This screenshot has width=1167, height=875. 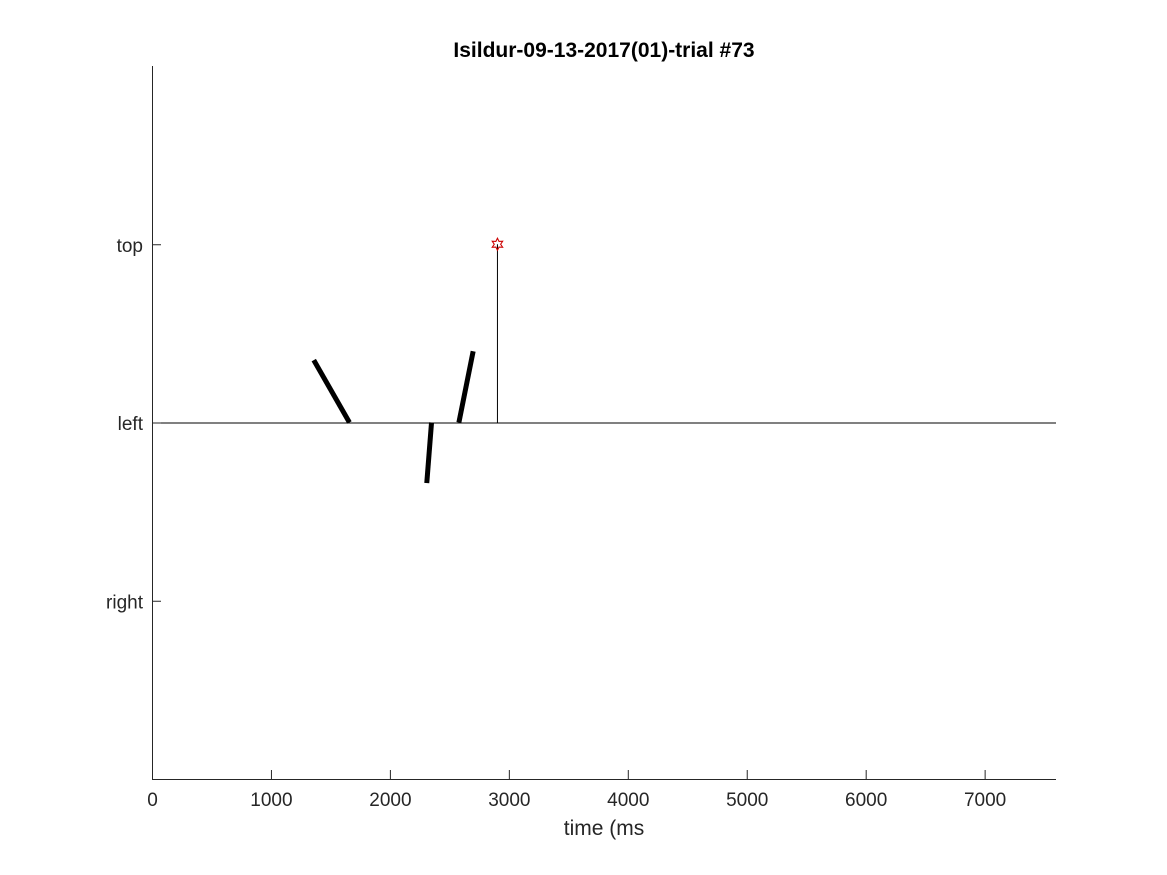 I want to click on x-tick-label: 6000, so click(x=866, y=800).